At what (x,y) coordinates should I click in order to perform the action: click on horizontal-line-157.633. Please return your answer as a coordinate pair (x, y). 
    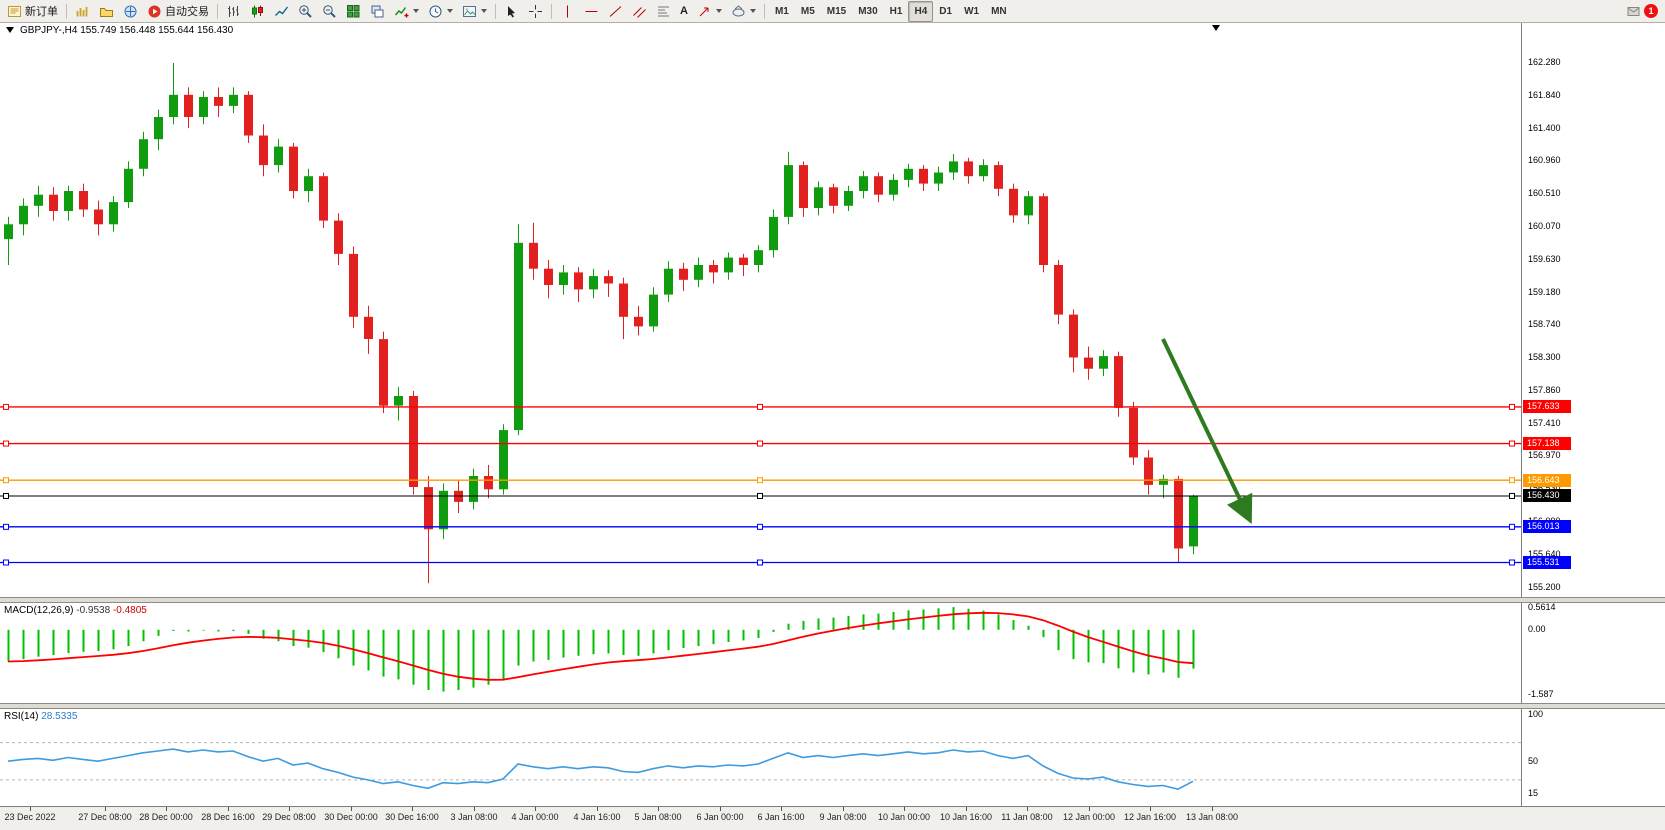
    Looking at the image, I should click on (760, 406).